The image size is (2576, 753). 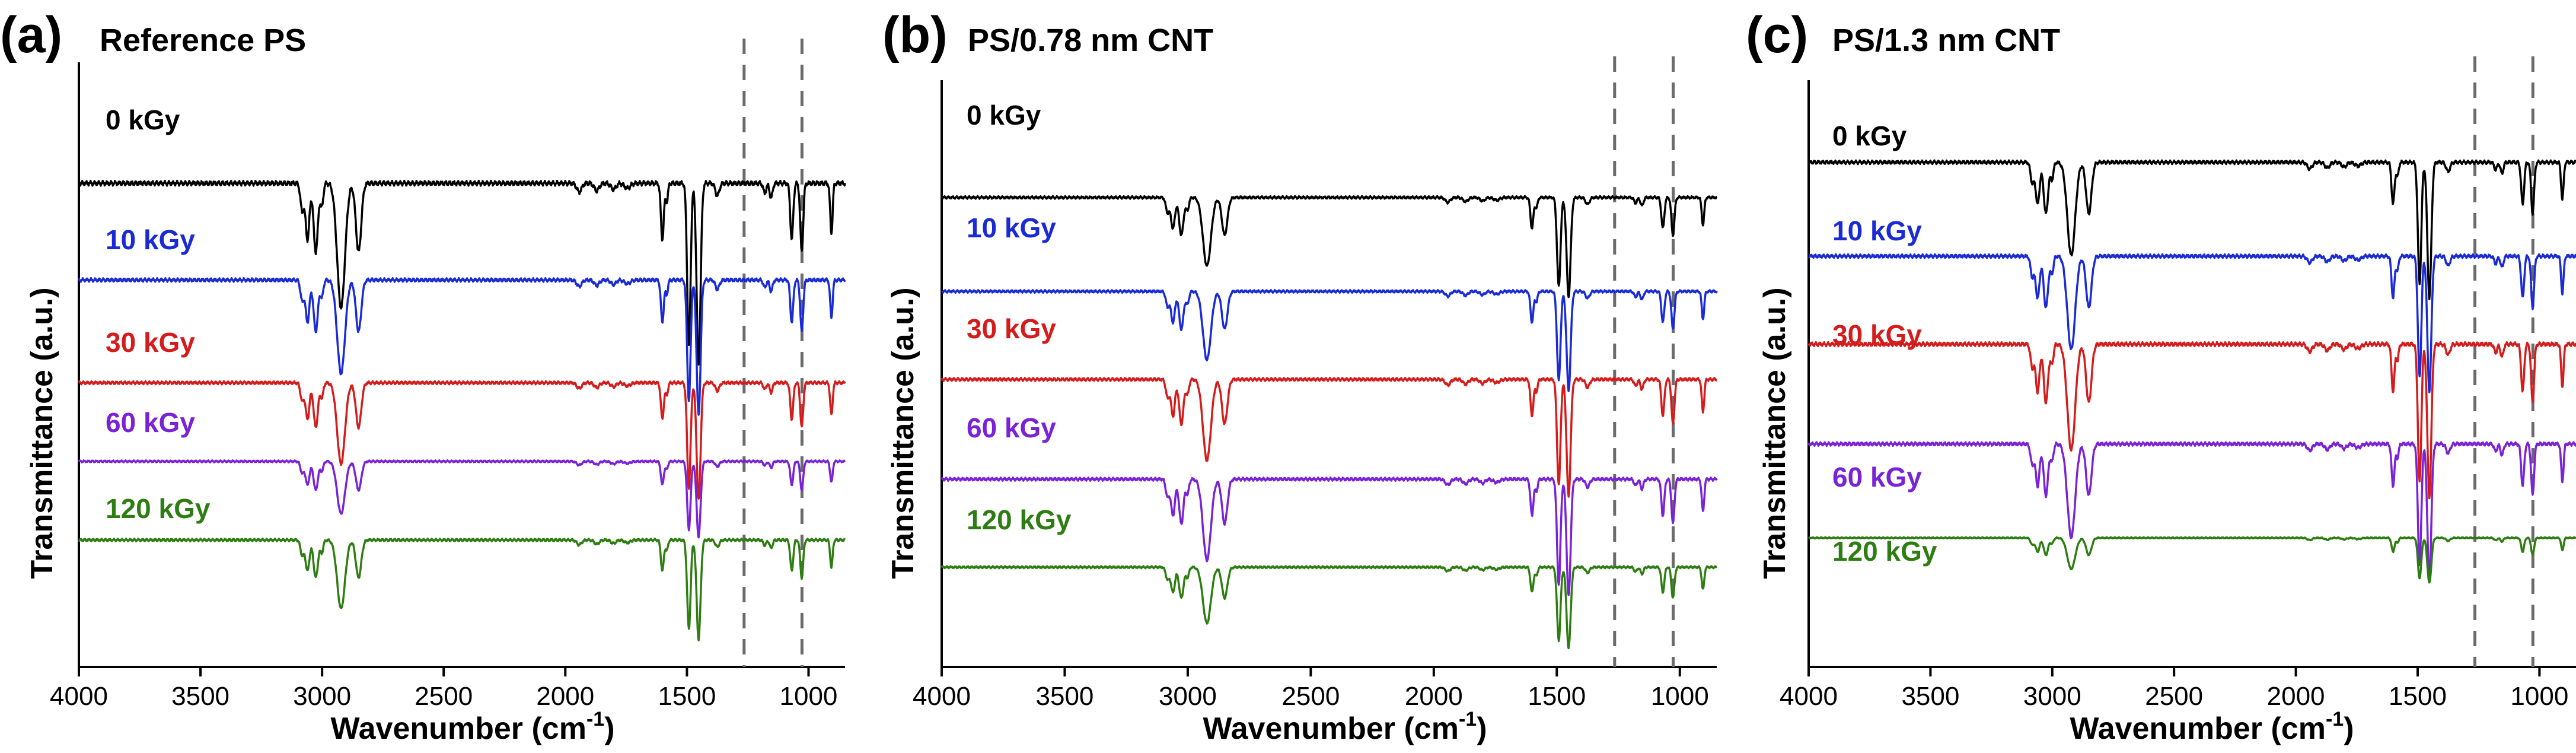 I want to click on panel-label: (a), so click(x=31, y=35).